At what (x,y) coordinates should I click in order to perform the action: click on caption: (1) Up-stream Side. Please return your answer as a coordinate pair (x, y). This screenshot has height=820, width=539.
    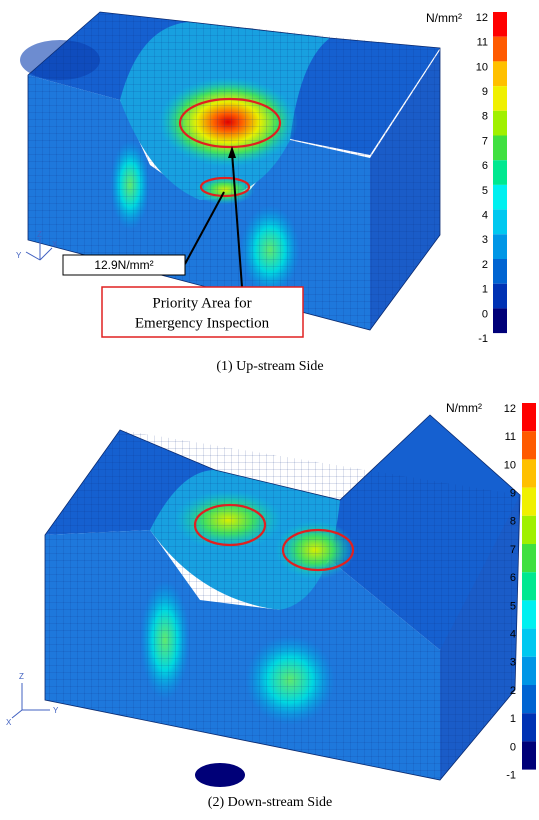
    Looking at the image, I should click on (269, 366).